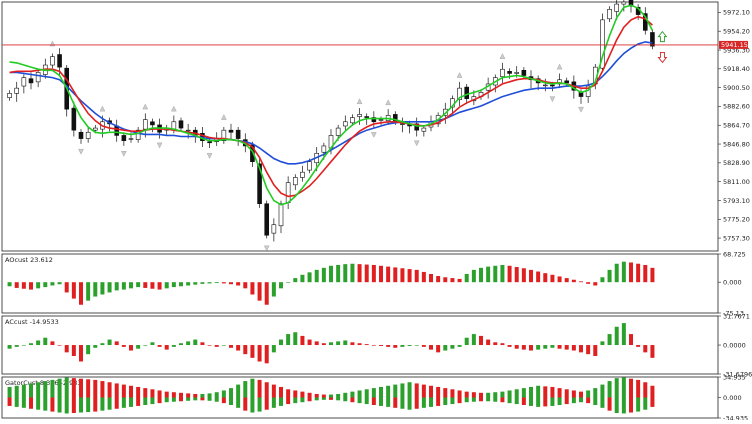 This screenshot has height=424, width=752. What do you see at coordinates (124, 154) in the screenshot?
I see `fractal-down-marker` at bounding box center [124, 154].